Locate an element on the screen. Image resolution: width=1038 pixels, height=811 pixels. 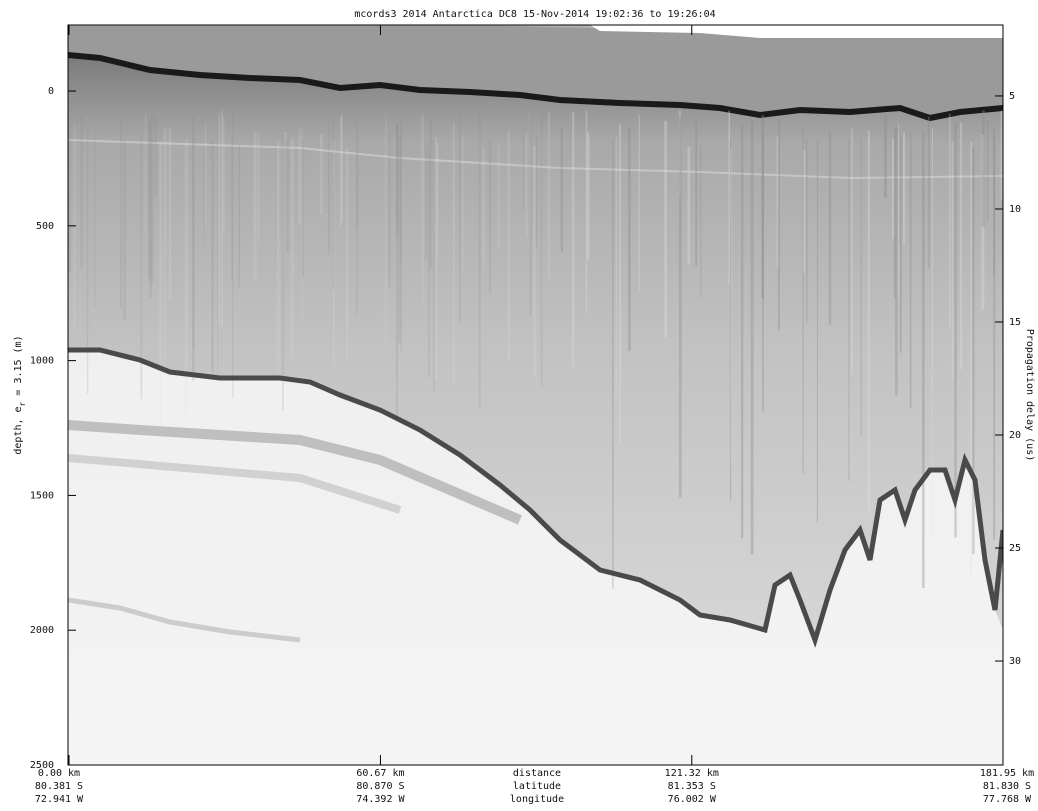
longitude-label: 77.768 W is located at coordinates (1007, 799).